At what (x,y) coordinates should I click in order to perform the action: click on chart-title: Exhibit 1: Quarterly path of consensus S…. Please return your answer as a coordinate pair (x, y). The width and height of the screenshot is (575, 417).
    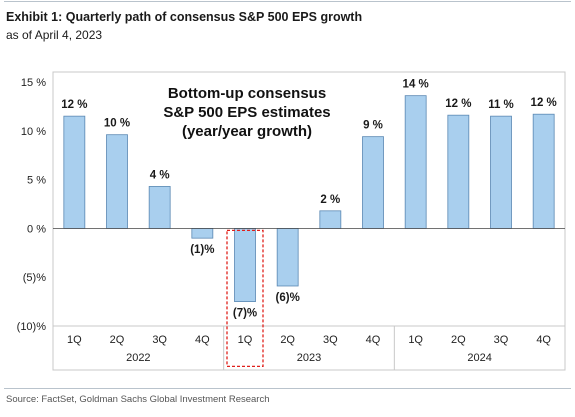
    Looking at the image, I should click on (184, 17).